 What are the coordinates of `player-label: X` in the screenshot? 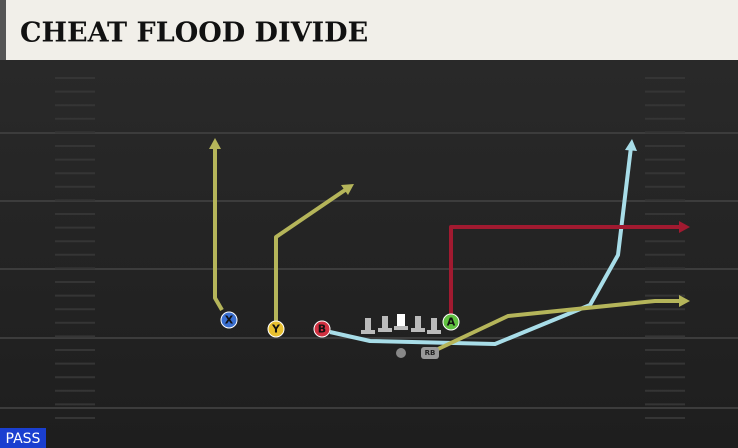 It's located at (229, 320).